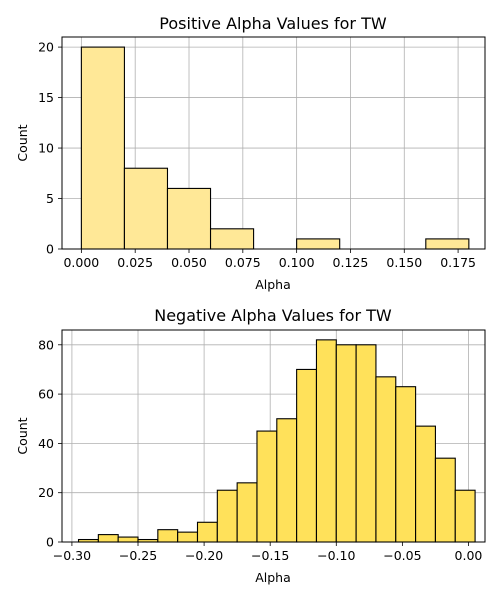  I want to click on y-tick-label: 10, so click(46, 148).